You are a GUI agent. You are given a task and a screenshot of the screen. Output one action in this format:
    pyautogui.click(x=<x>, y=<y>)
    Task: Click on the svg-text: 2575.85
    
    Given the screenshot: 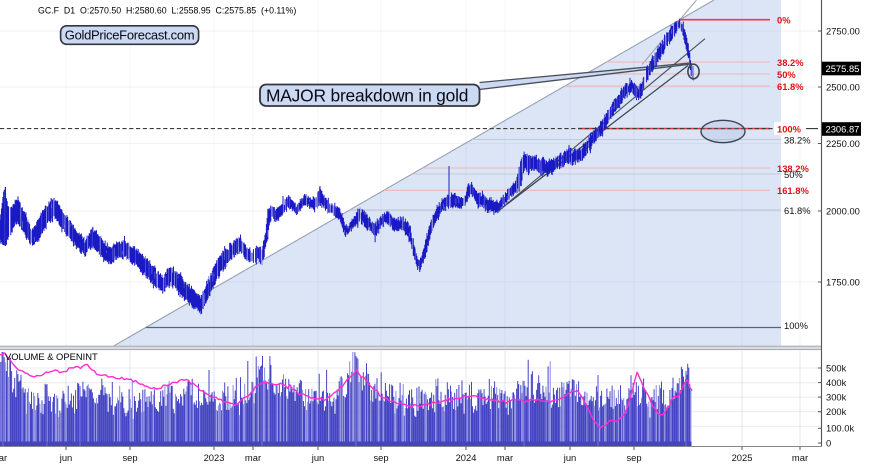 What is the action you would take?
    pyautogui.click(x=843, y=68)
    